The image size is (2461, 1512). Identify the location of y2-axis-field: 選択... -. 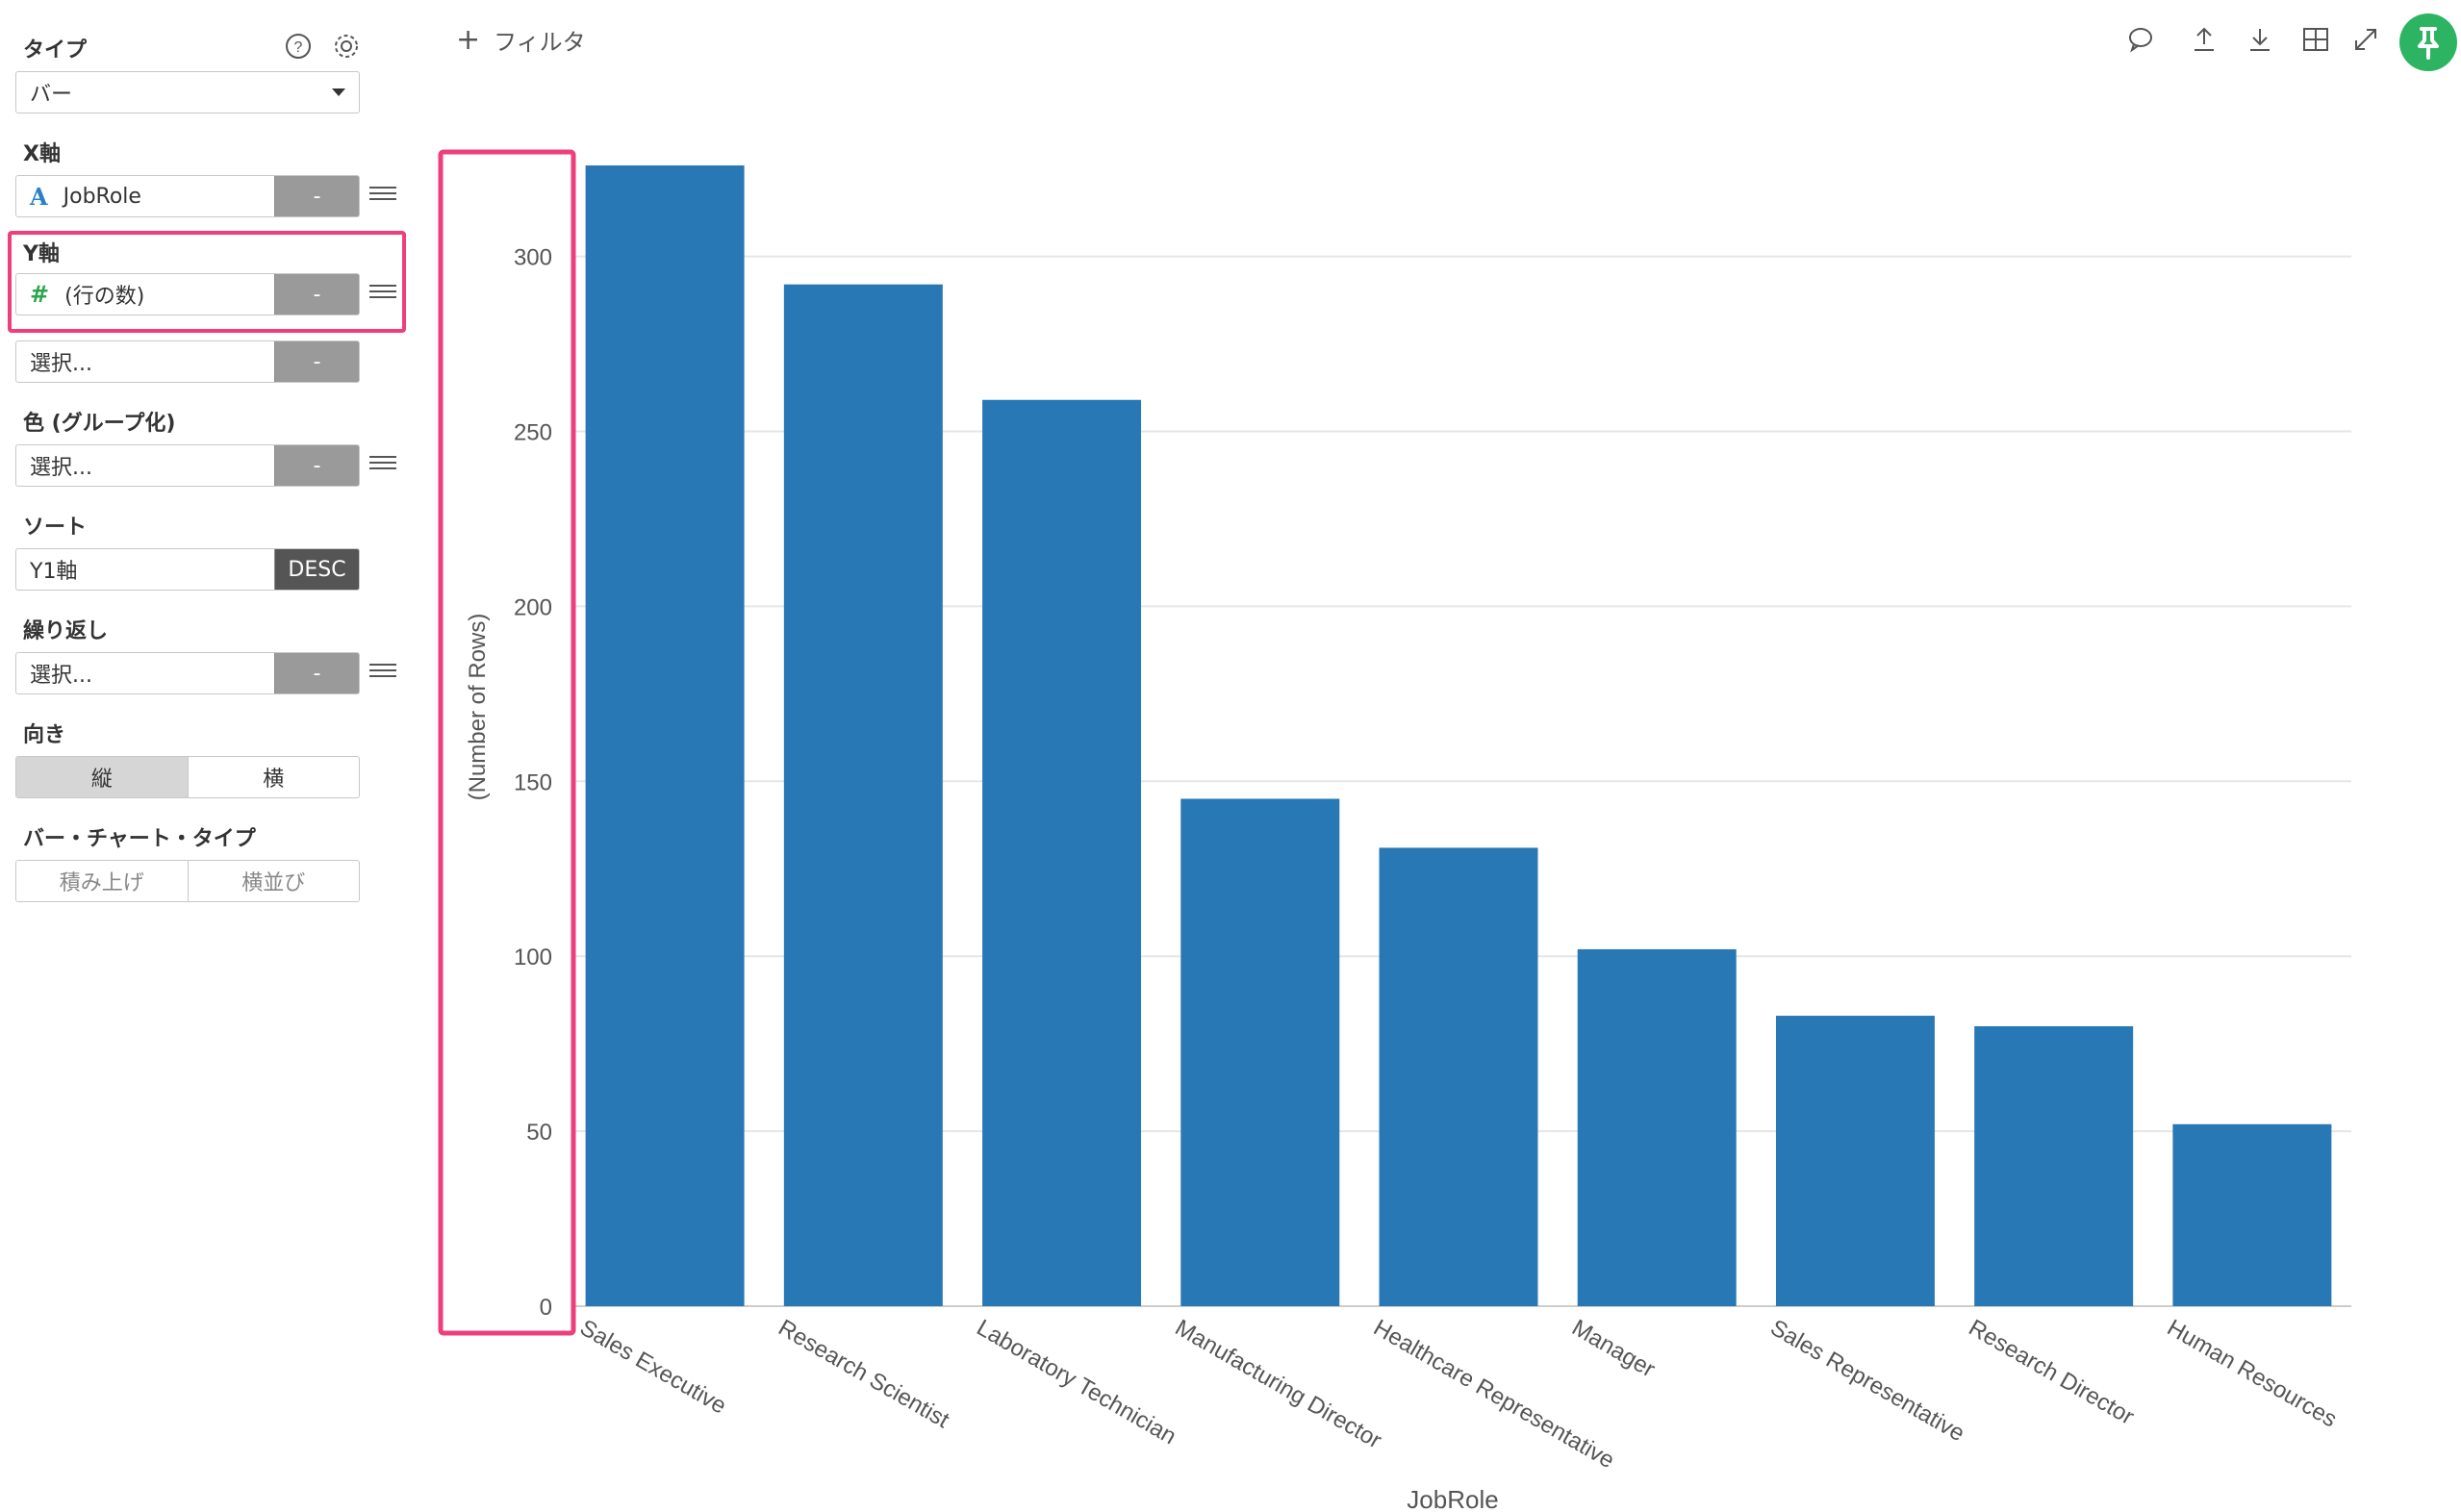
(188, 362).